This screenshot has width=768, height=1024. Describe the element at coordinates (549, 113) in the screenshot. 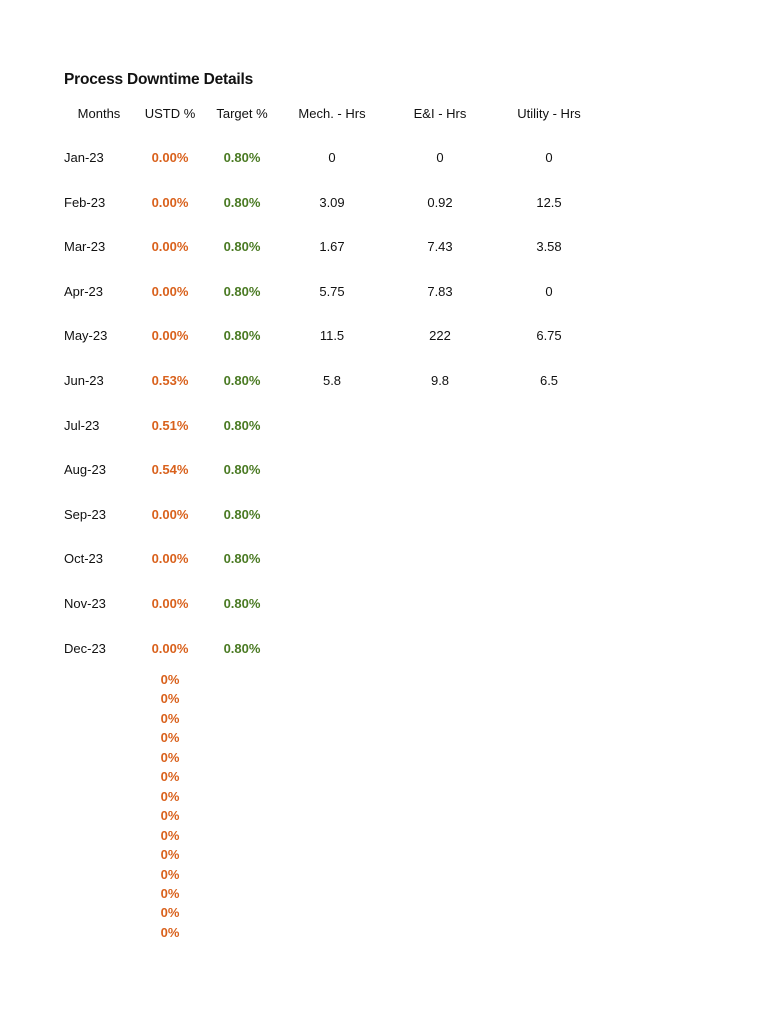

I see `header-utility: Utility - Hrs` at that location.